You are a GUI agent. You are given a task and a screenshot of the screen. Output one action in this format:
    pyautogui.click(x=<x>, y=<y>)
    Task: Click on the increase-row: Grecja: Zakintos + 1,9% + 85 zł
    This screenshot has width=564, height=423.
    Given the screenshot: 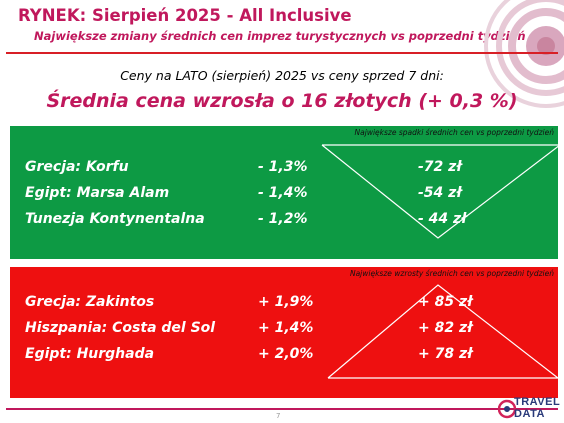 What is the action you would take?
    pyautogui.click(x=284, y=307)
    